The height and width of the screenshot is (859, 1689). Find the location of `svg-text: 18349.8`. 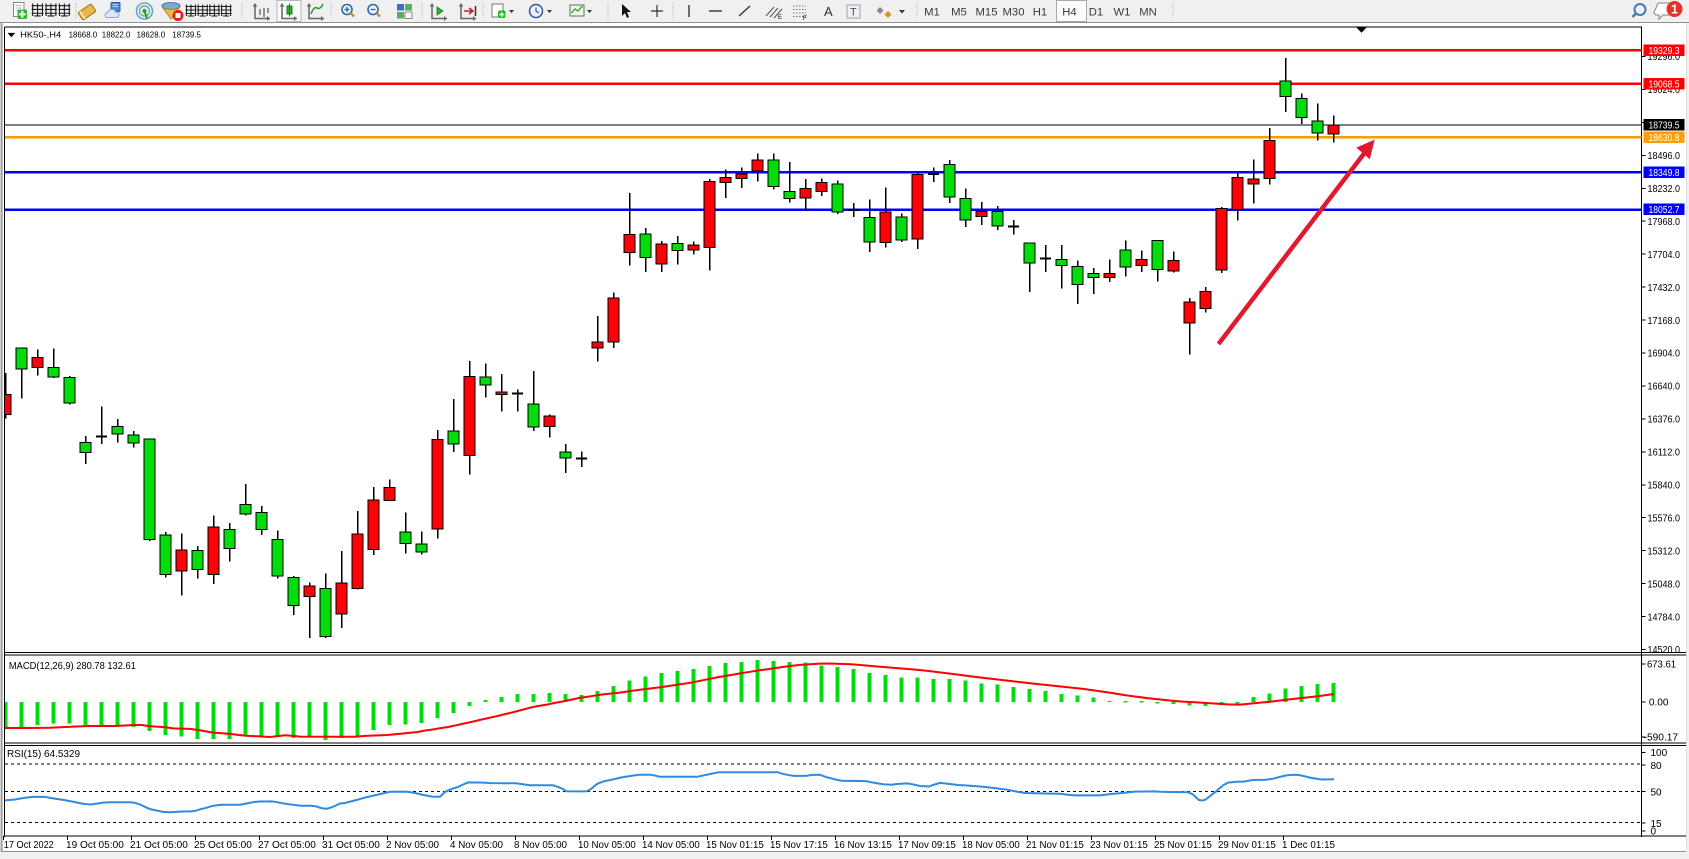

svg-text: 18349.8 is located at coordinates (1664, 173).